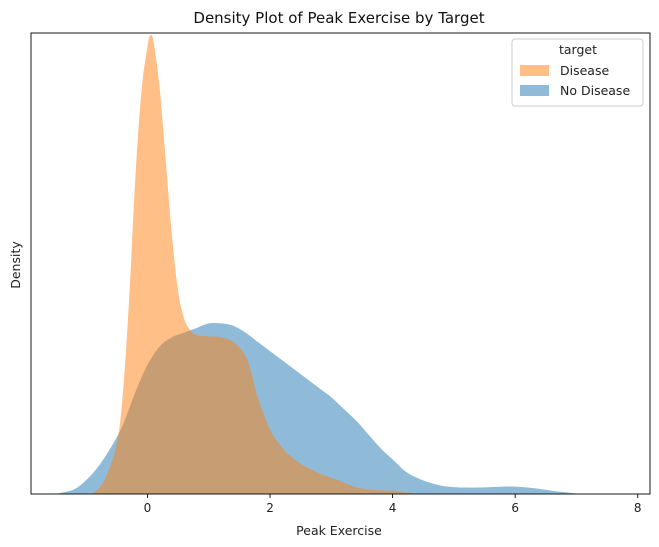 Image resolution: width=659 pixels, height=547 pixels. What do you see at coordinates (393, 508) in the screenshot?
I see `x-tick-label: 4` at bounding box center [393, 508].